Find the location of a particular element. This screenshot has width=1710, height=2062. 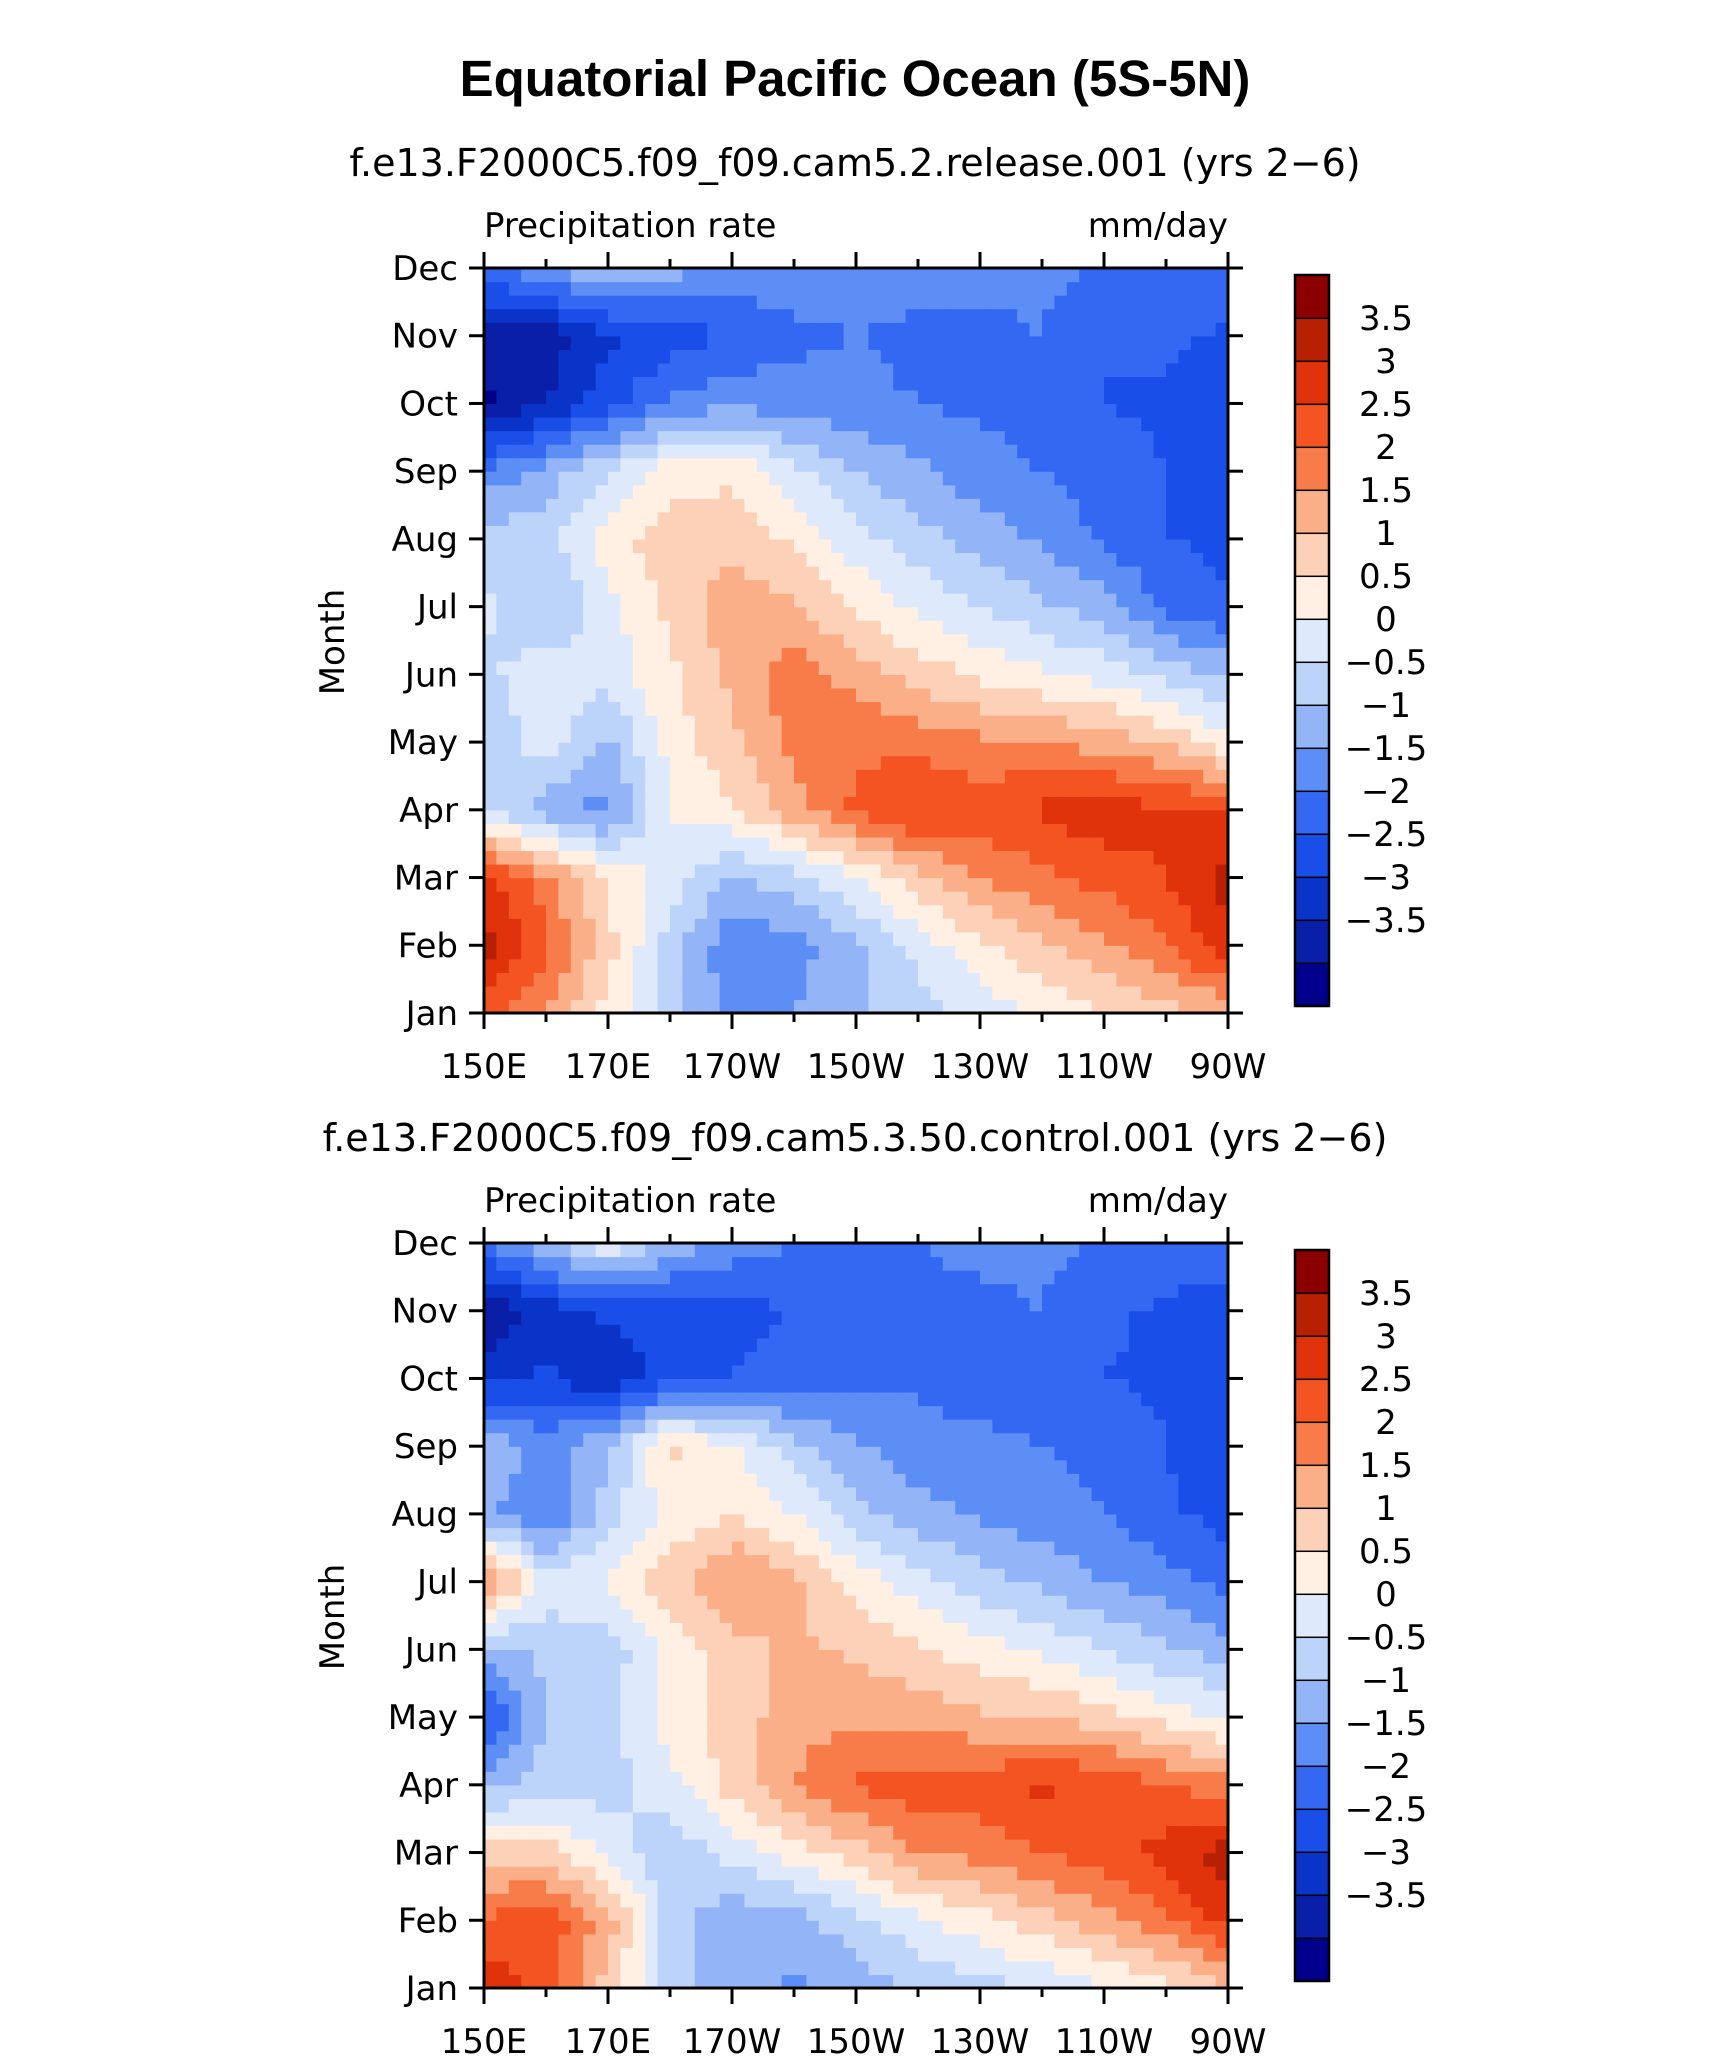

y-tick-label: Mar is located at coordinates (426, 879).